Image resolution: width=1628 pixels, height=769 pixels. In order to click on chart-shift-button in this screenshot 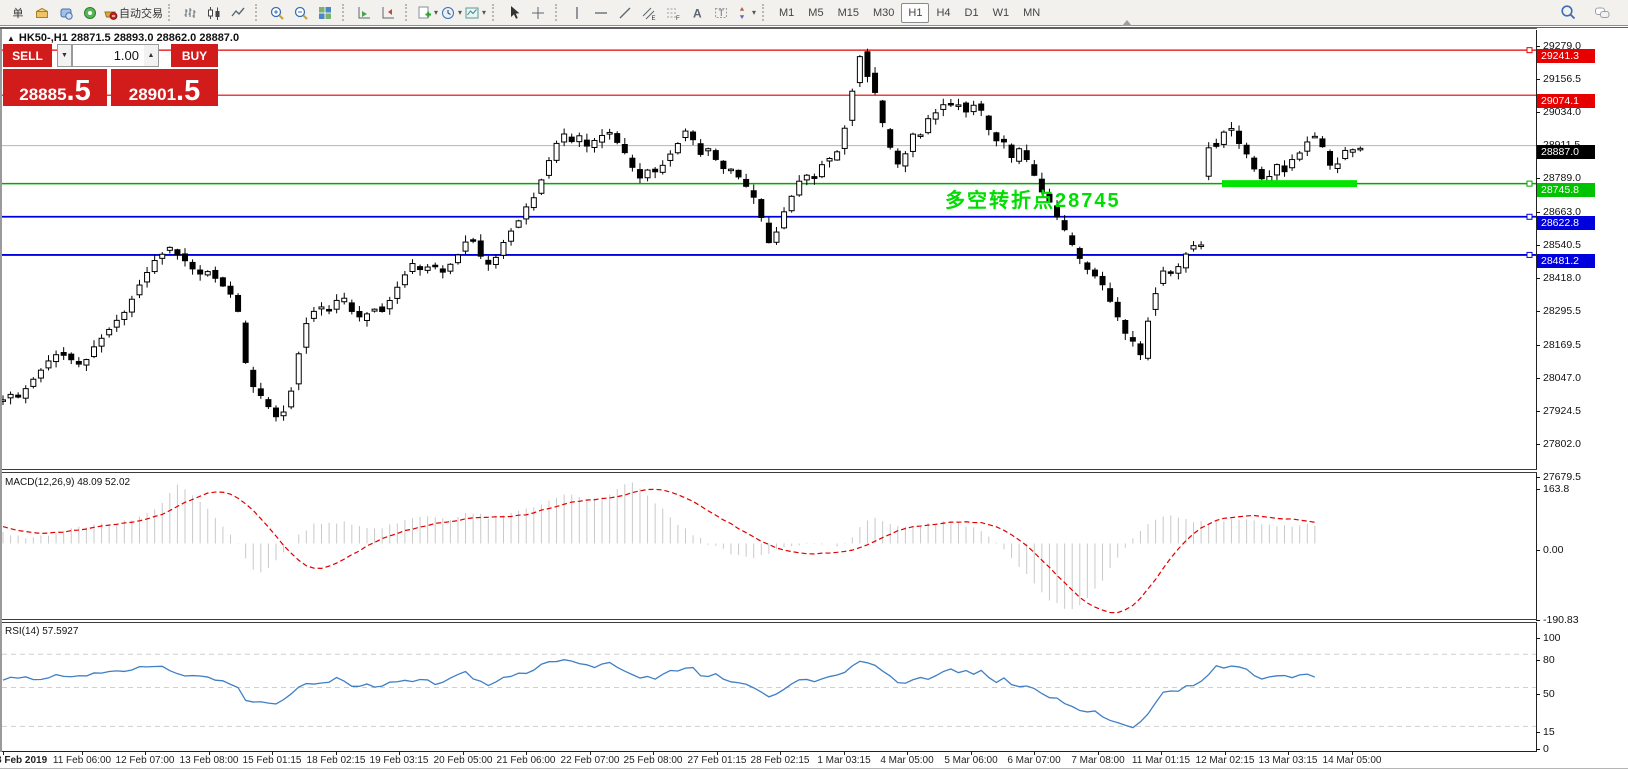, I will do `click(388, 13)`.